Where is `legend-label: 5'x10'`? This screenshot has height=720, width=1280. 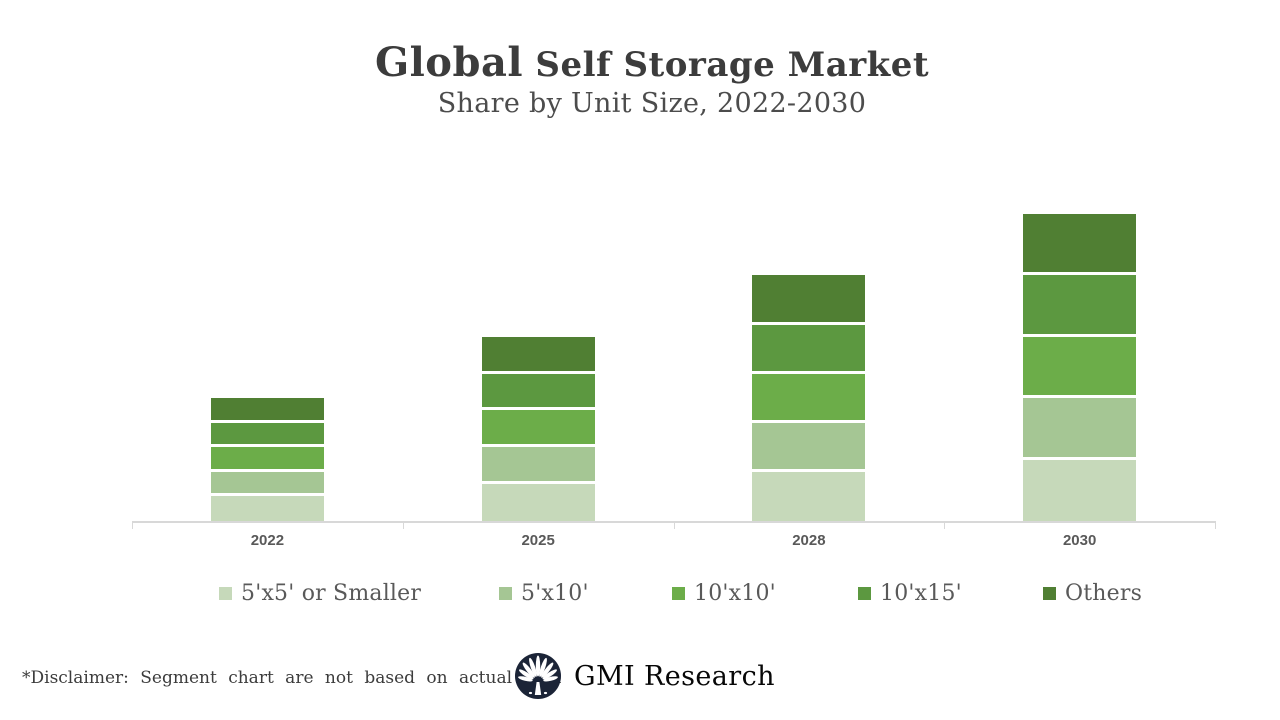 legend-label: 5'x10' is located at coordinates (555, 593).